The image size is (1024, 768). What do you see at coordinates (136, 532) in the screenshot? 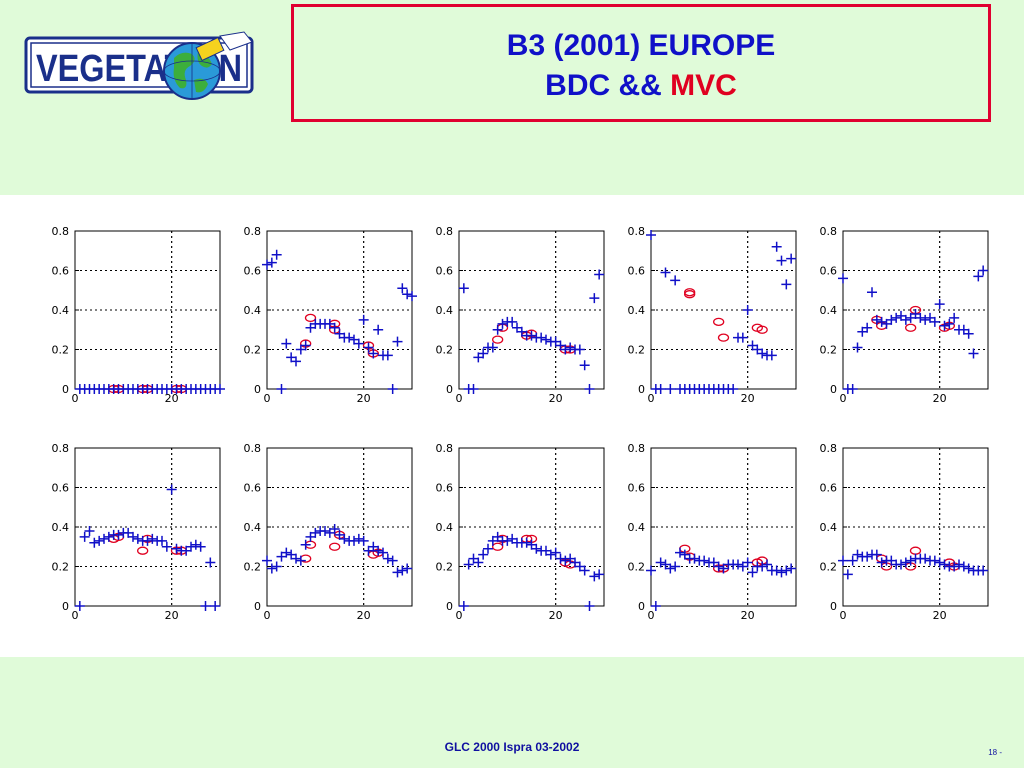
I see `chart-6: 0 0.2 0.4 0.6 0.8 0 20` at bounding box center [136, 532].